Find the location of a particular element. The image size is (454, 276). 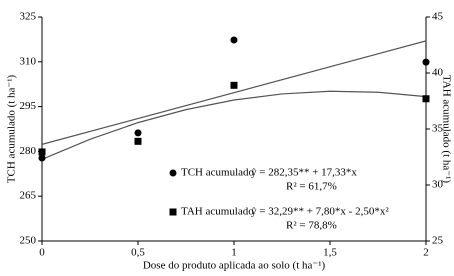

y-tick-label: 280 is located at coordinates (28, 151).